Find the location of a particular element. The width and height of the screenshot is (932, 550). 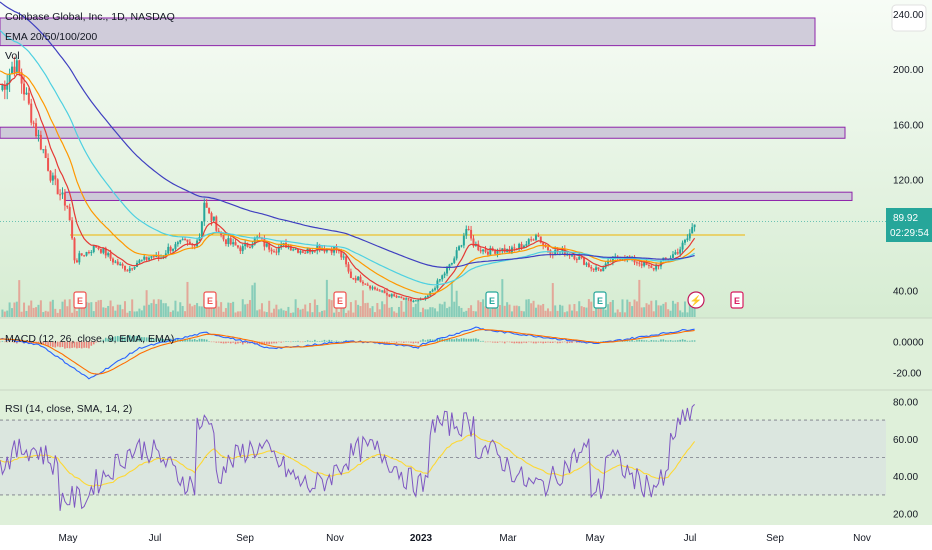

price-tick-label: 240.00 is located at coordinates (908, 15).